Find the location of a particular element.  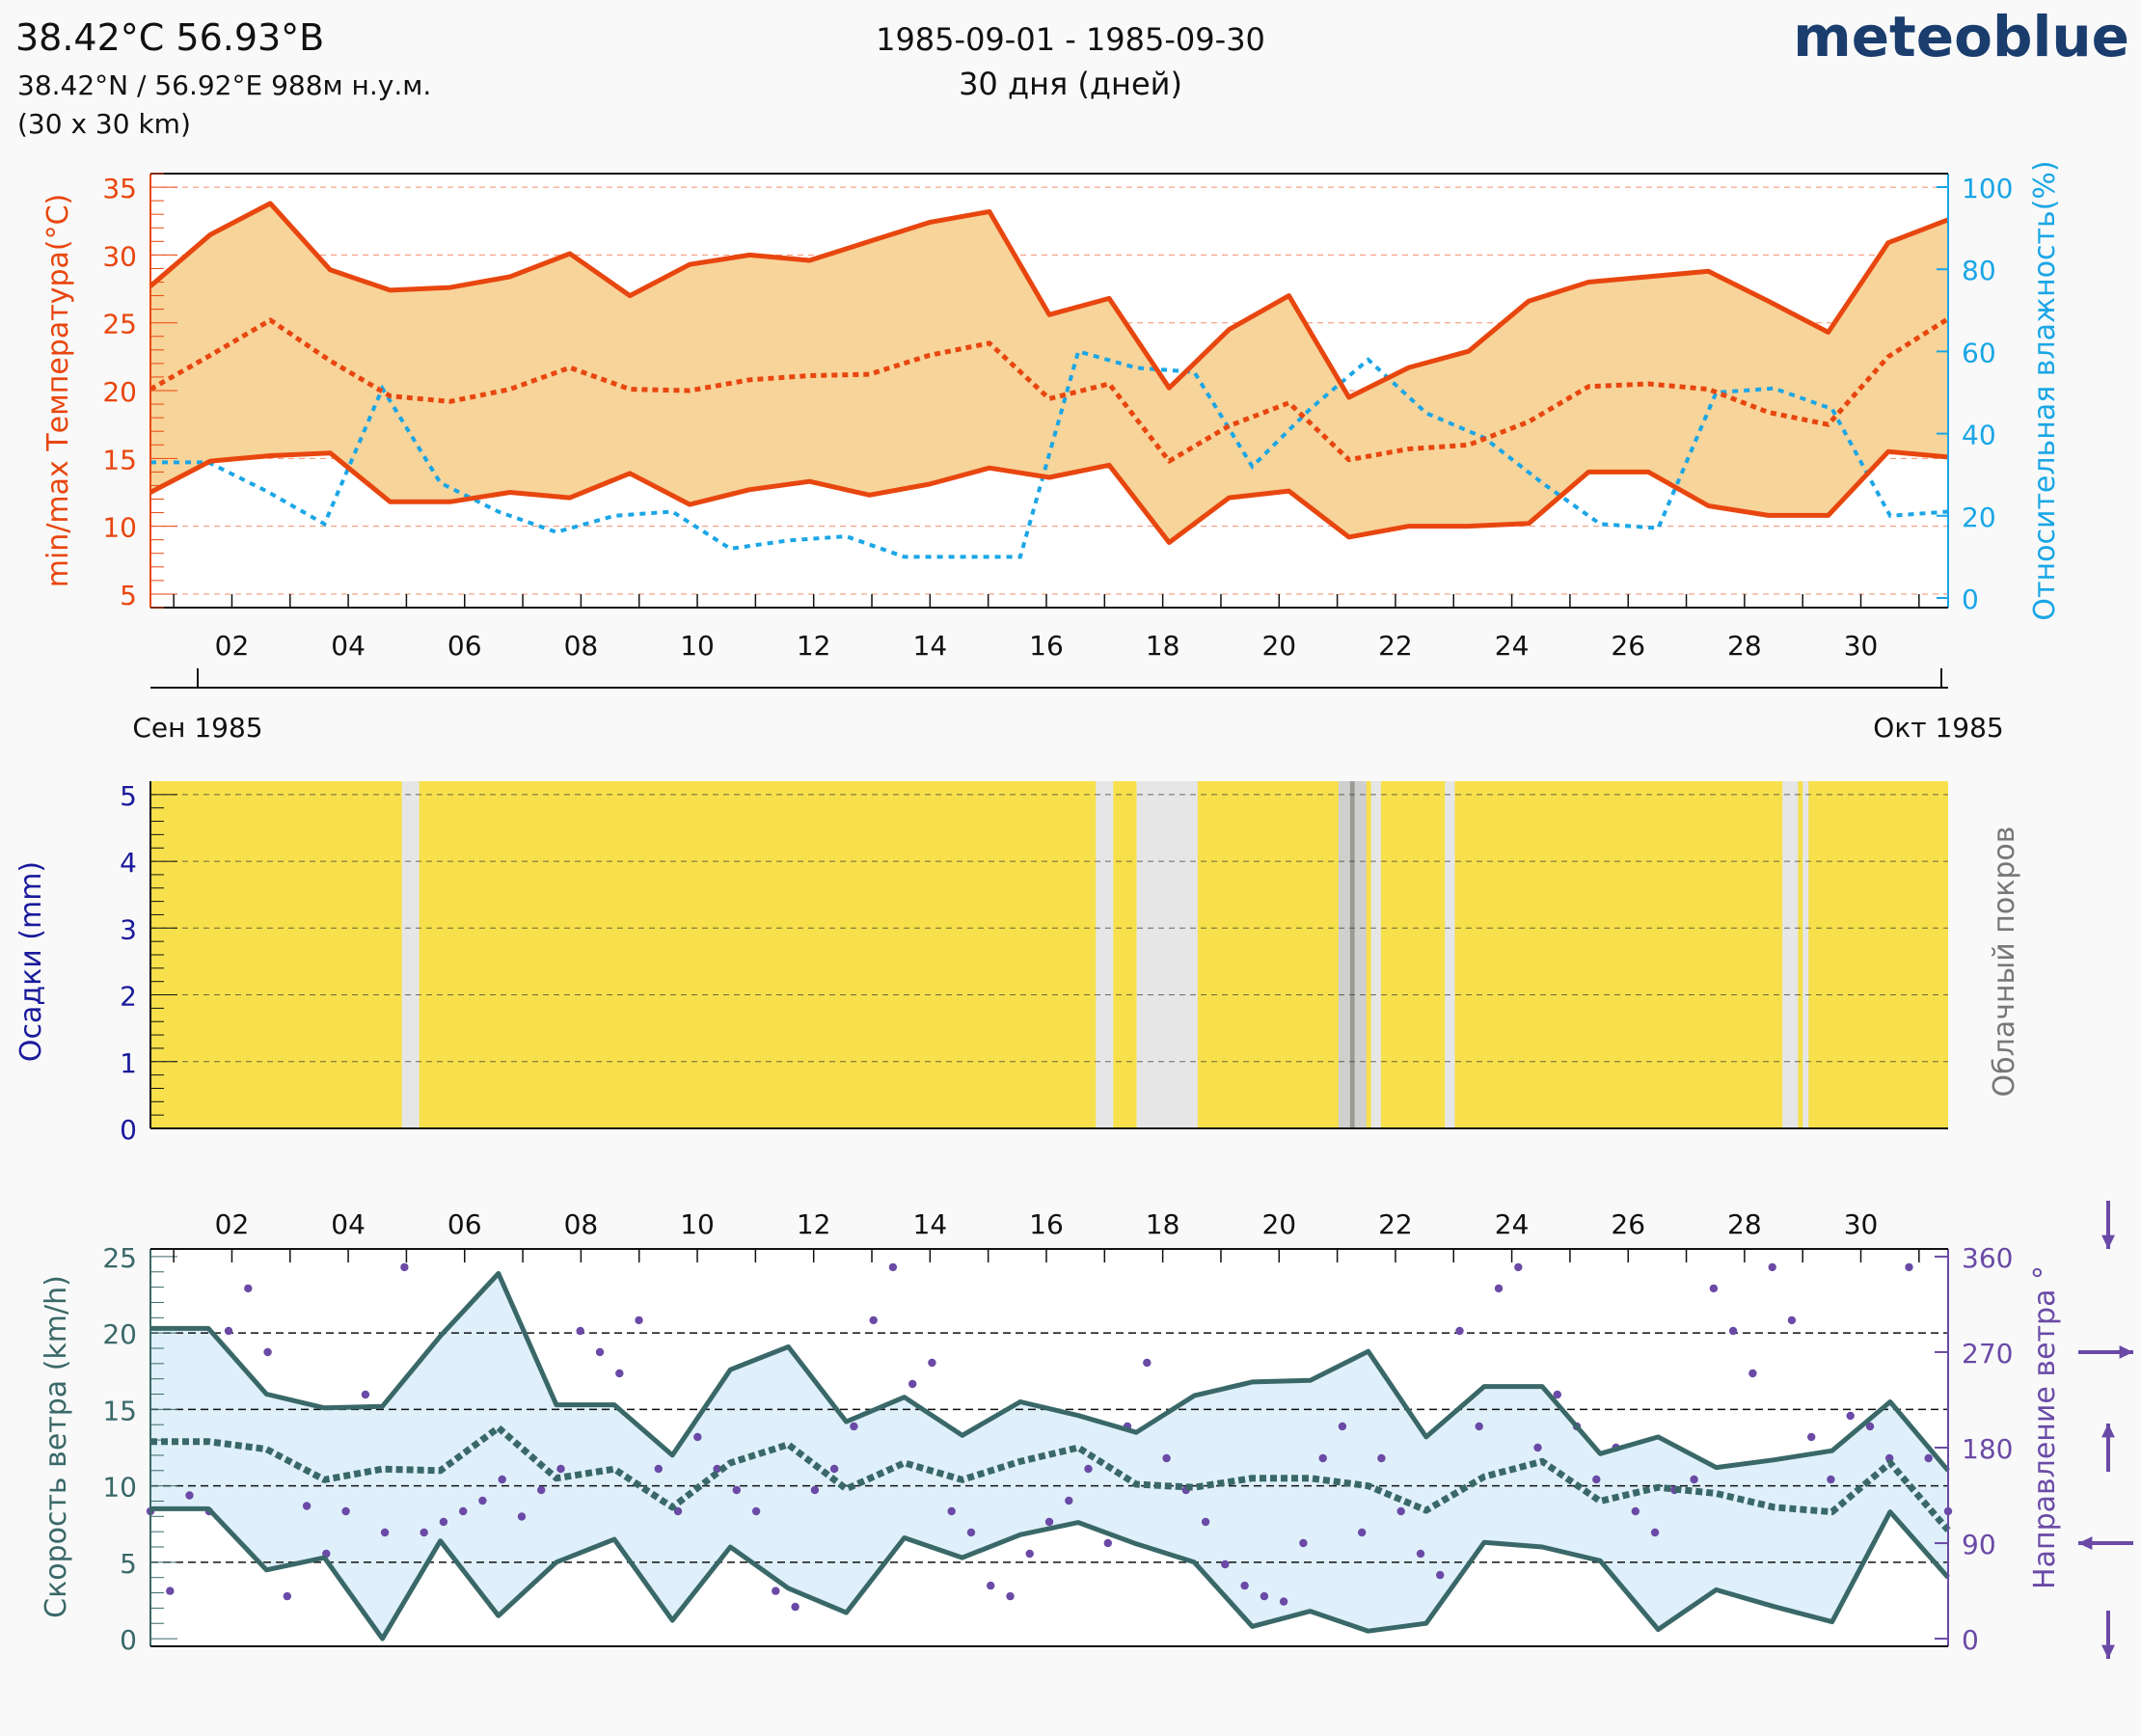

wind-speed-tick-label: 20 is located at coordinates (120, 1334).